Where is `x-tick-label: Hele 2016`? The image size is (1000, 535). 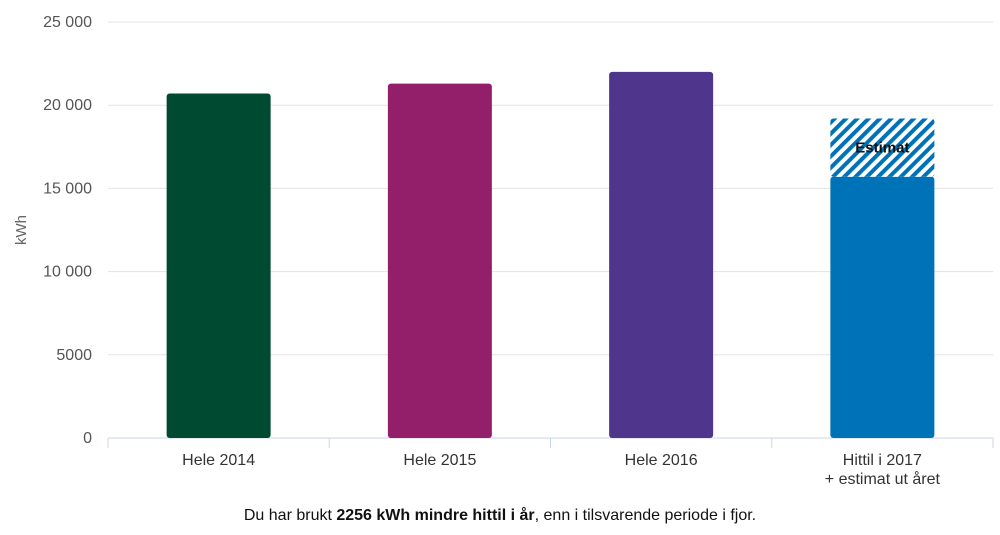 x-tick-label: Hele 2016 is located at coordinates (661, 460).